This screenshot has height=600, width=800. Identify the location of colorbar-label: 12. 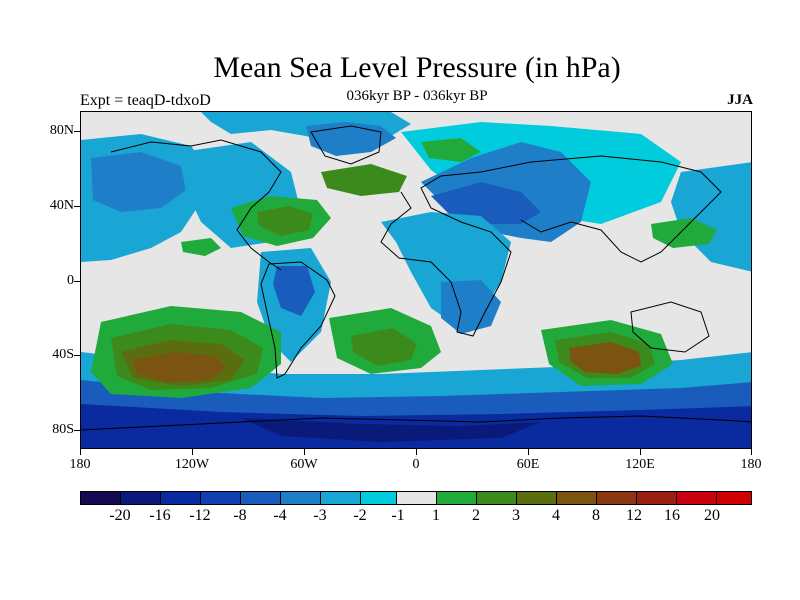
(634, 515).